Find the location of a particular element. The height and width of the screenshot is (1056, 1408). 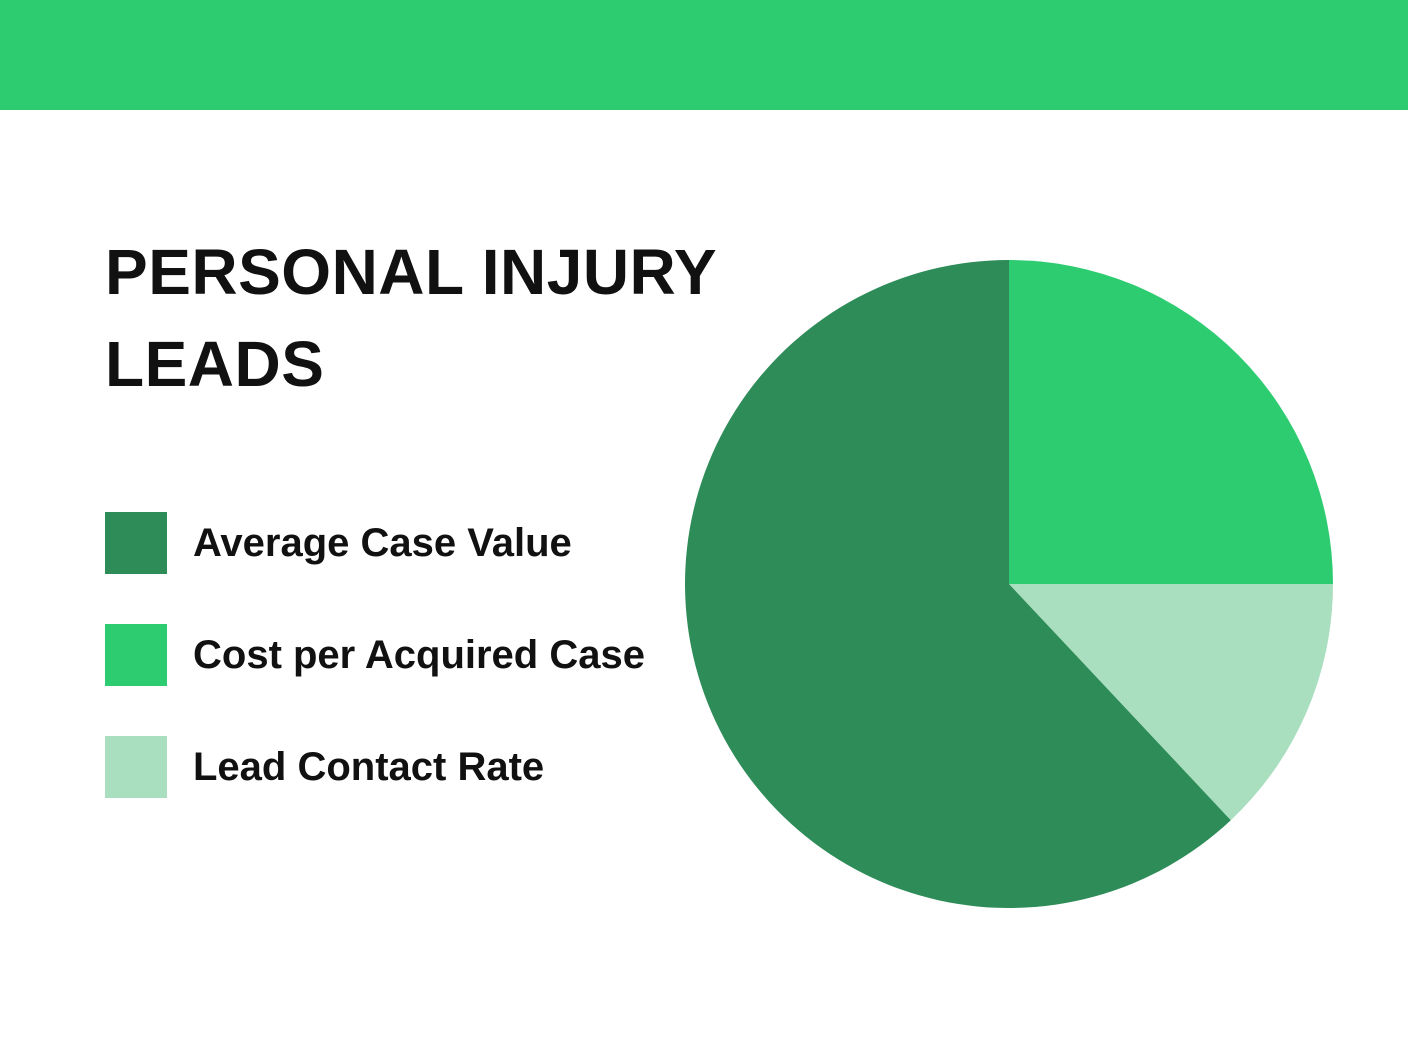

legend-item: Lead Contact Rate is located at coordinates (375, 767).